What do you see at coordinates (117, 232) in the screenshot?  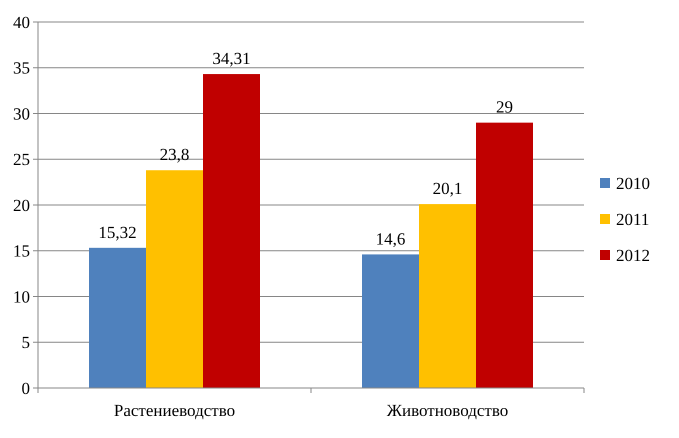 I see `data-label: 15,32` at bounding box center [117, 232].